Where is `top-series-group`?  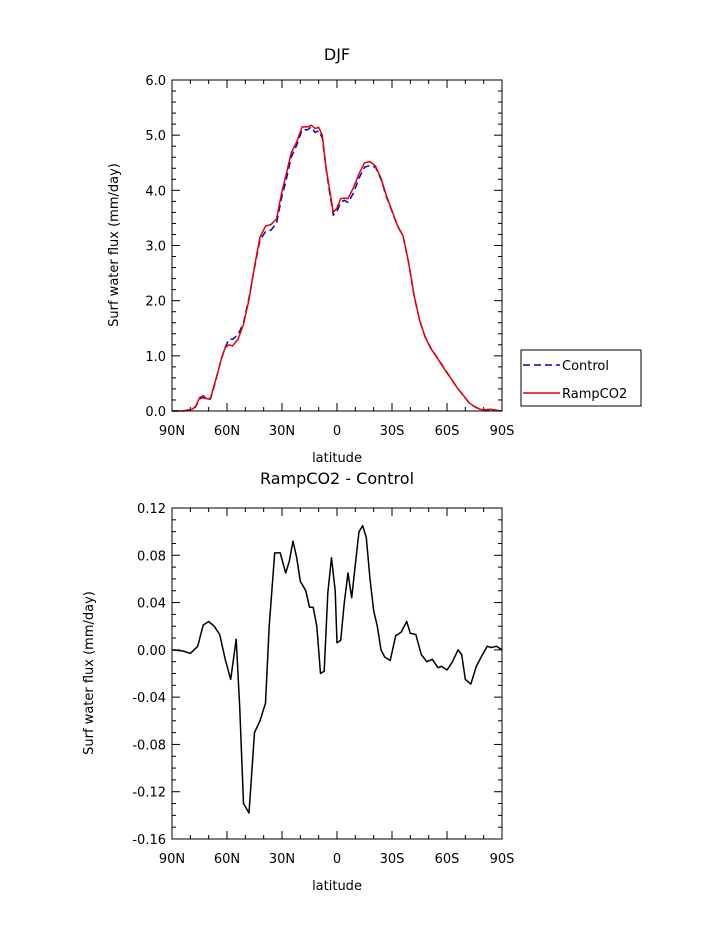 top-series-group is located at coordinates (337, 268).